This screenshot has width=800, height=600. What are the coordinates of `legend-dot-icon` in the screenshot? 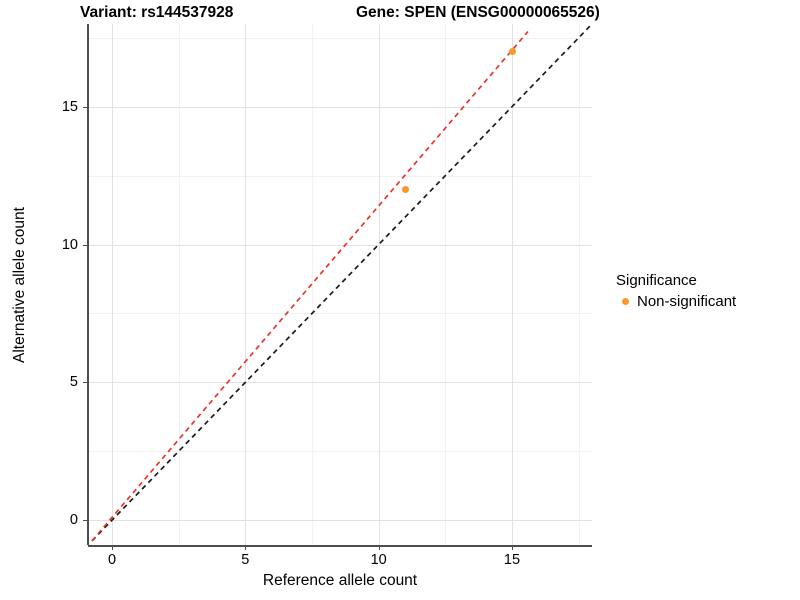 It's located at (625, 301).